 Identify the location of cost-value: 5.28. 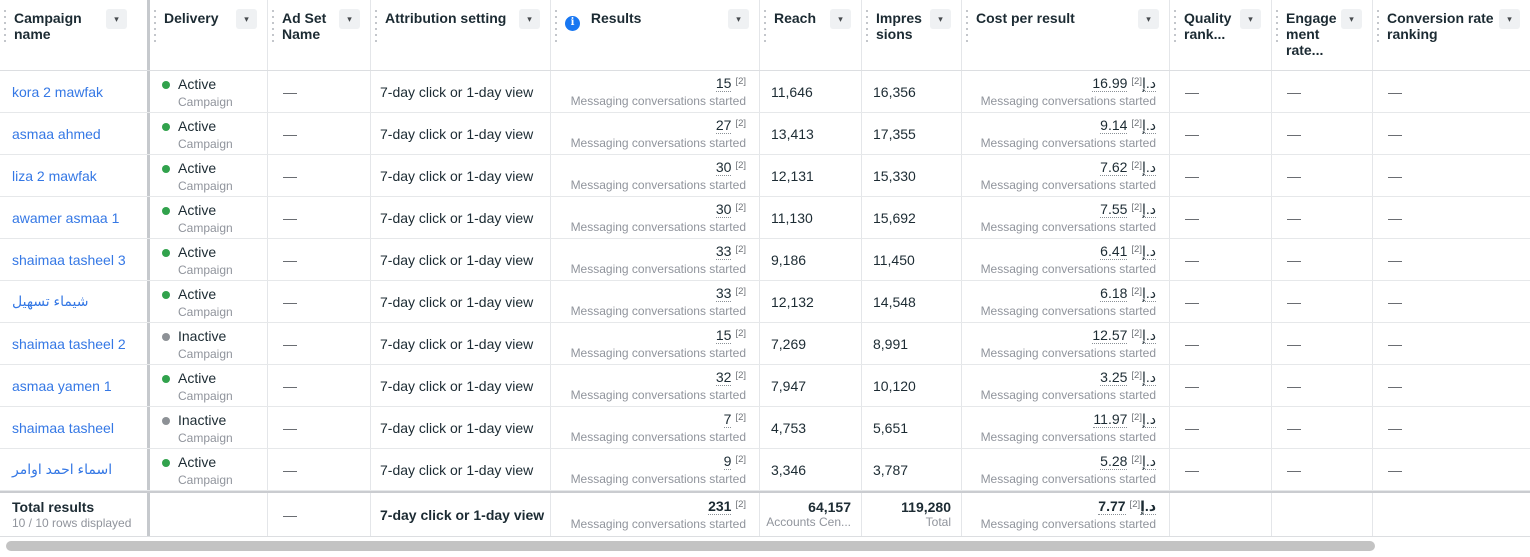
(1114, 460).